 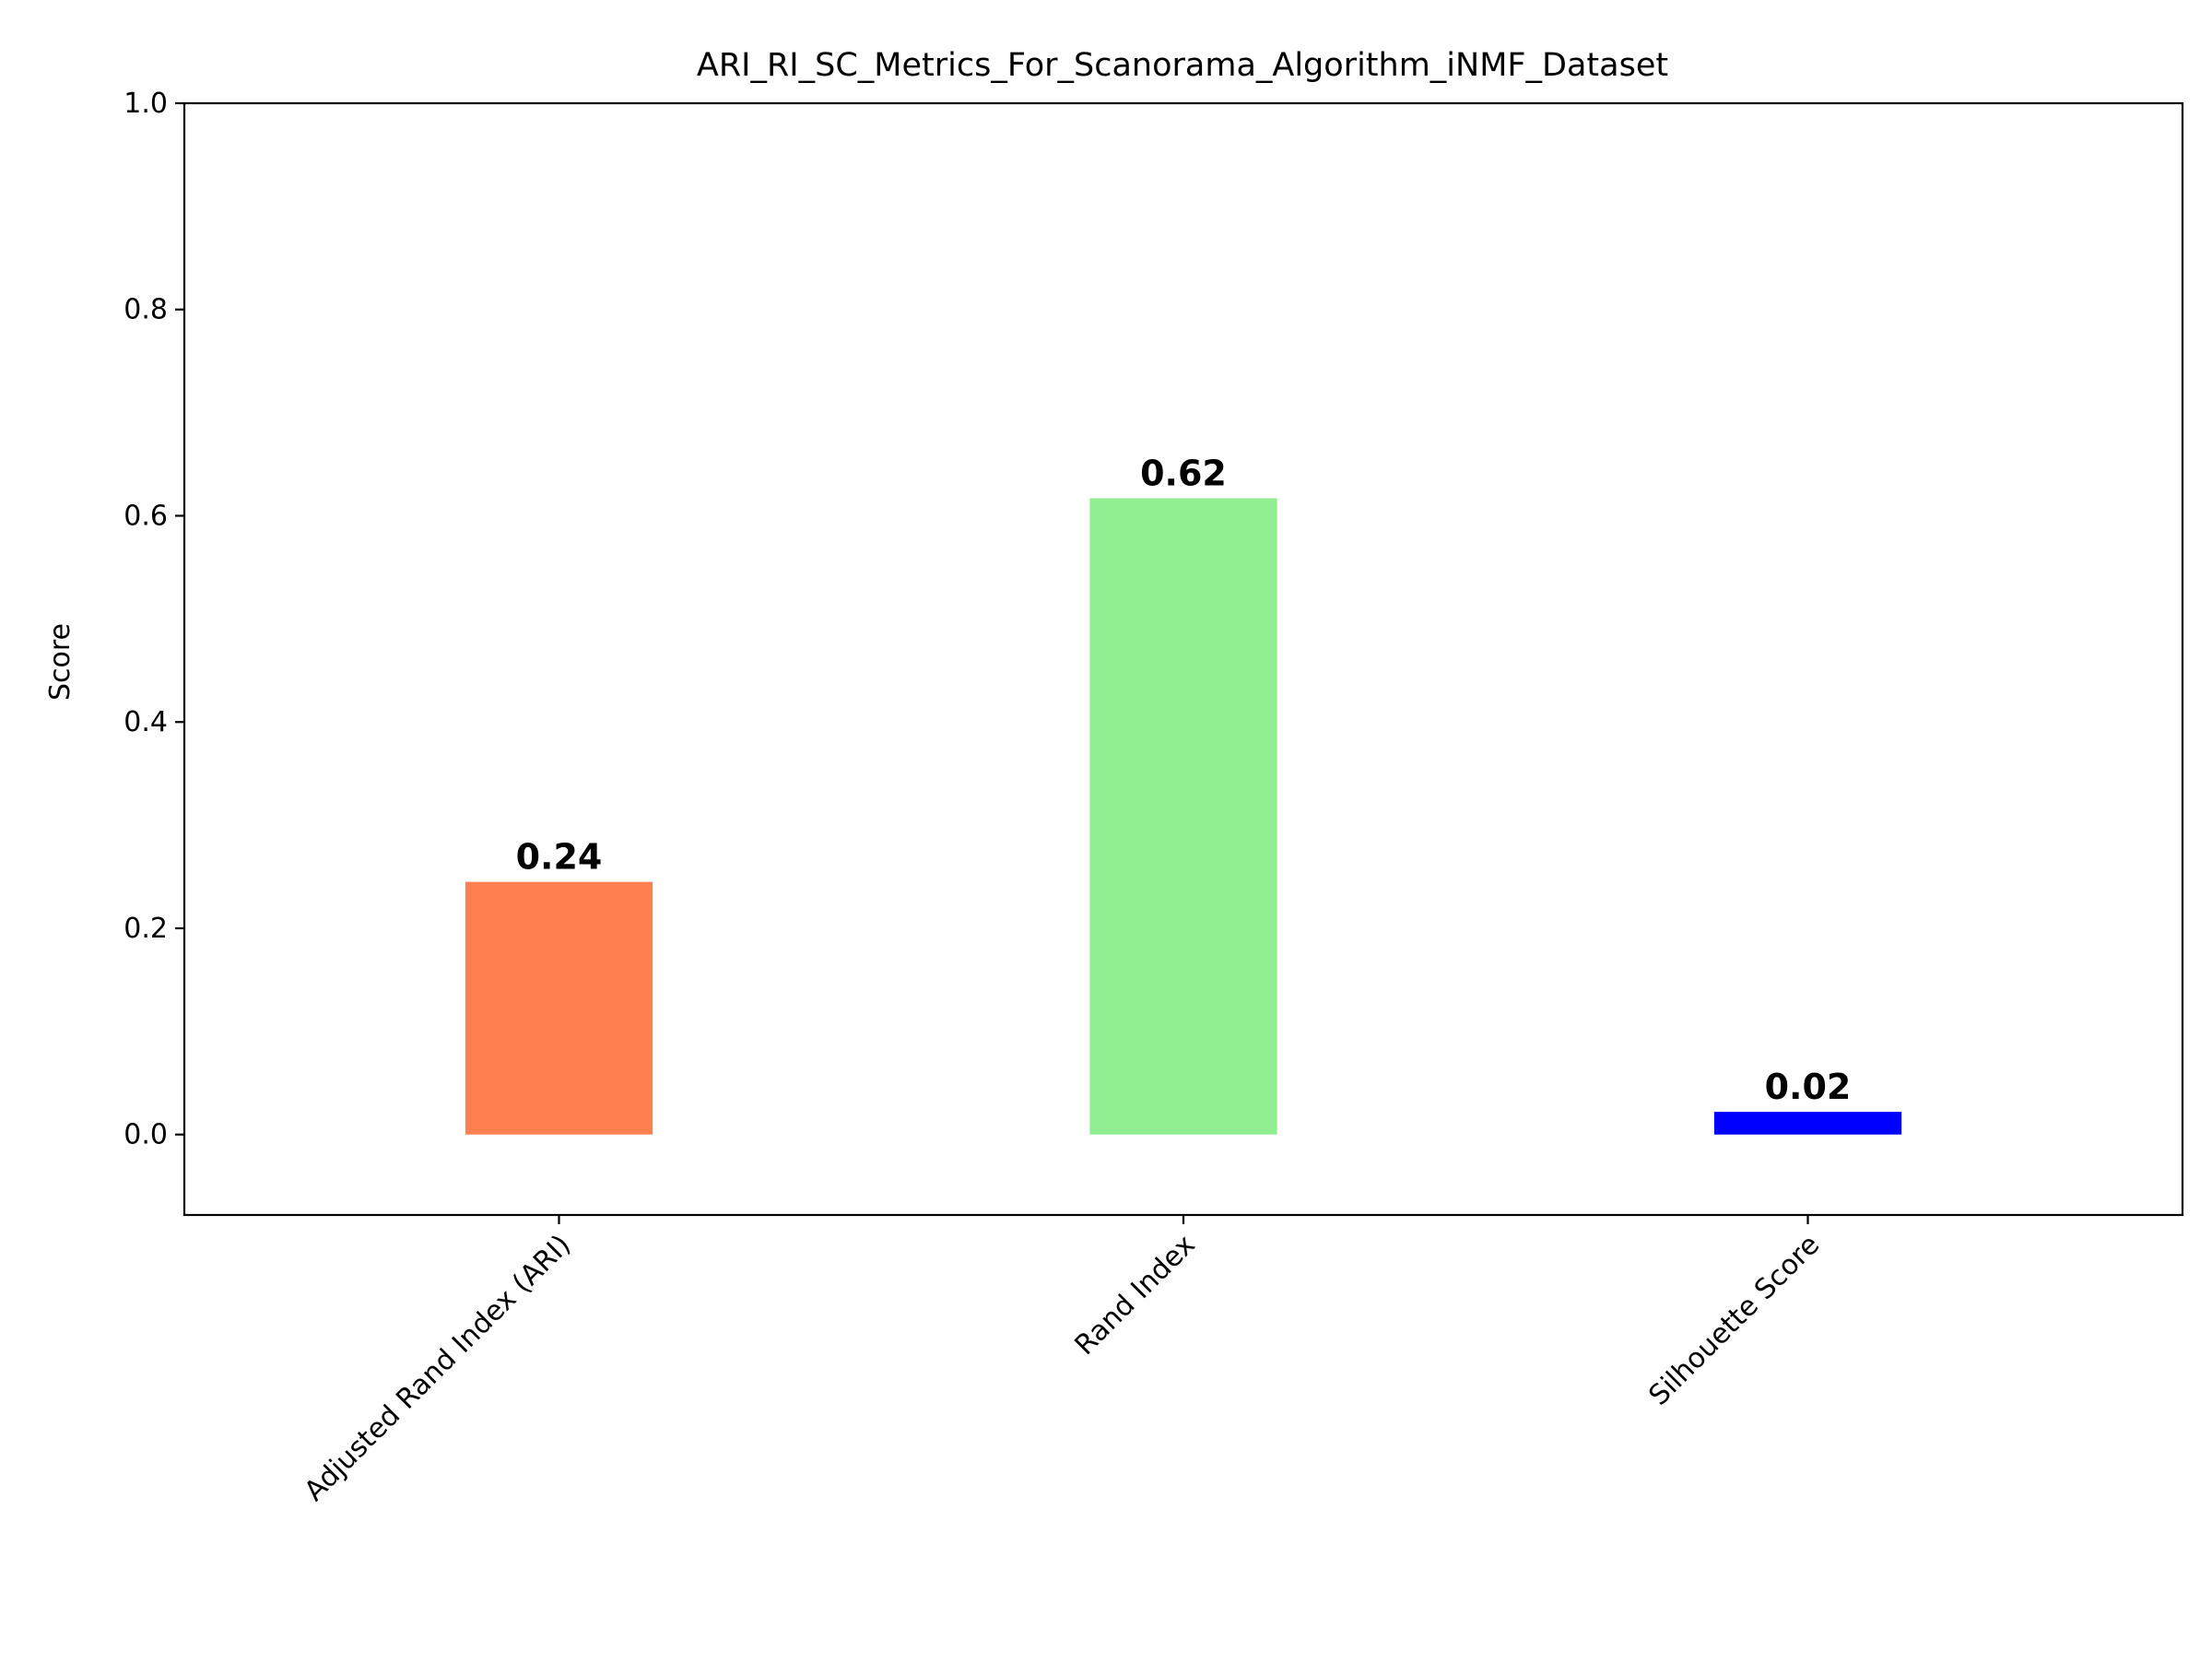 What do you see at coordinates (438, 1368) in the screenshot?
I see `x-tick-label: Adjusted Rand Index (ARI)` at bounding box center [438, 1368].